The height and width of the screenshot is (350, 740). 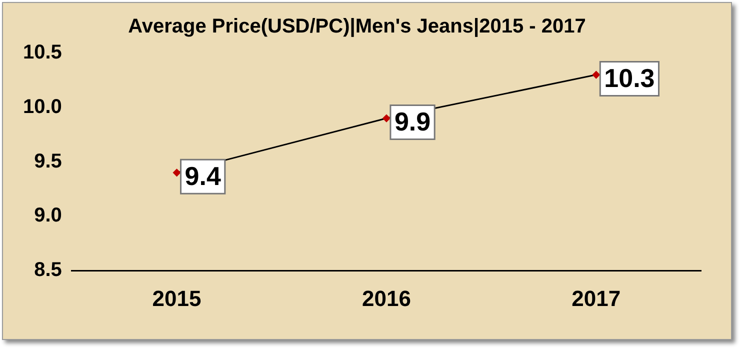 I want to click on y-tick-label: 9.0, so click(x=48, y=215).